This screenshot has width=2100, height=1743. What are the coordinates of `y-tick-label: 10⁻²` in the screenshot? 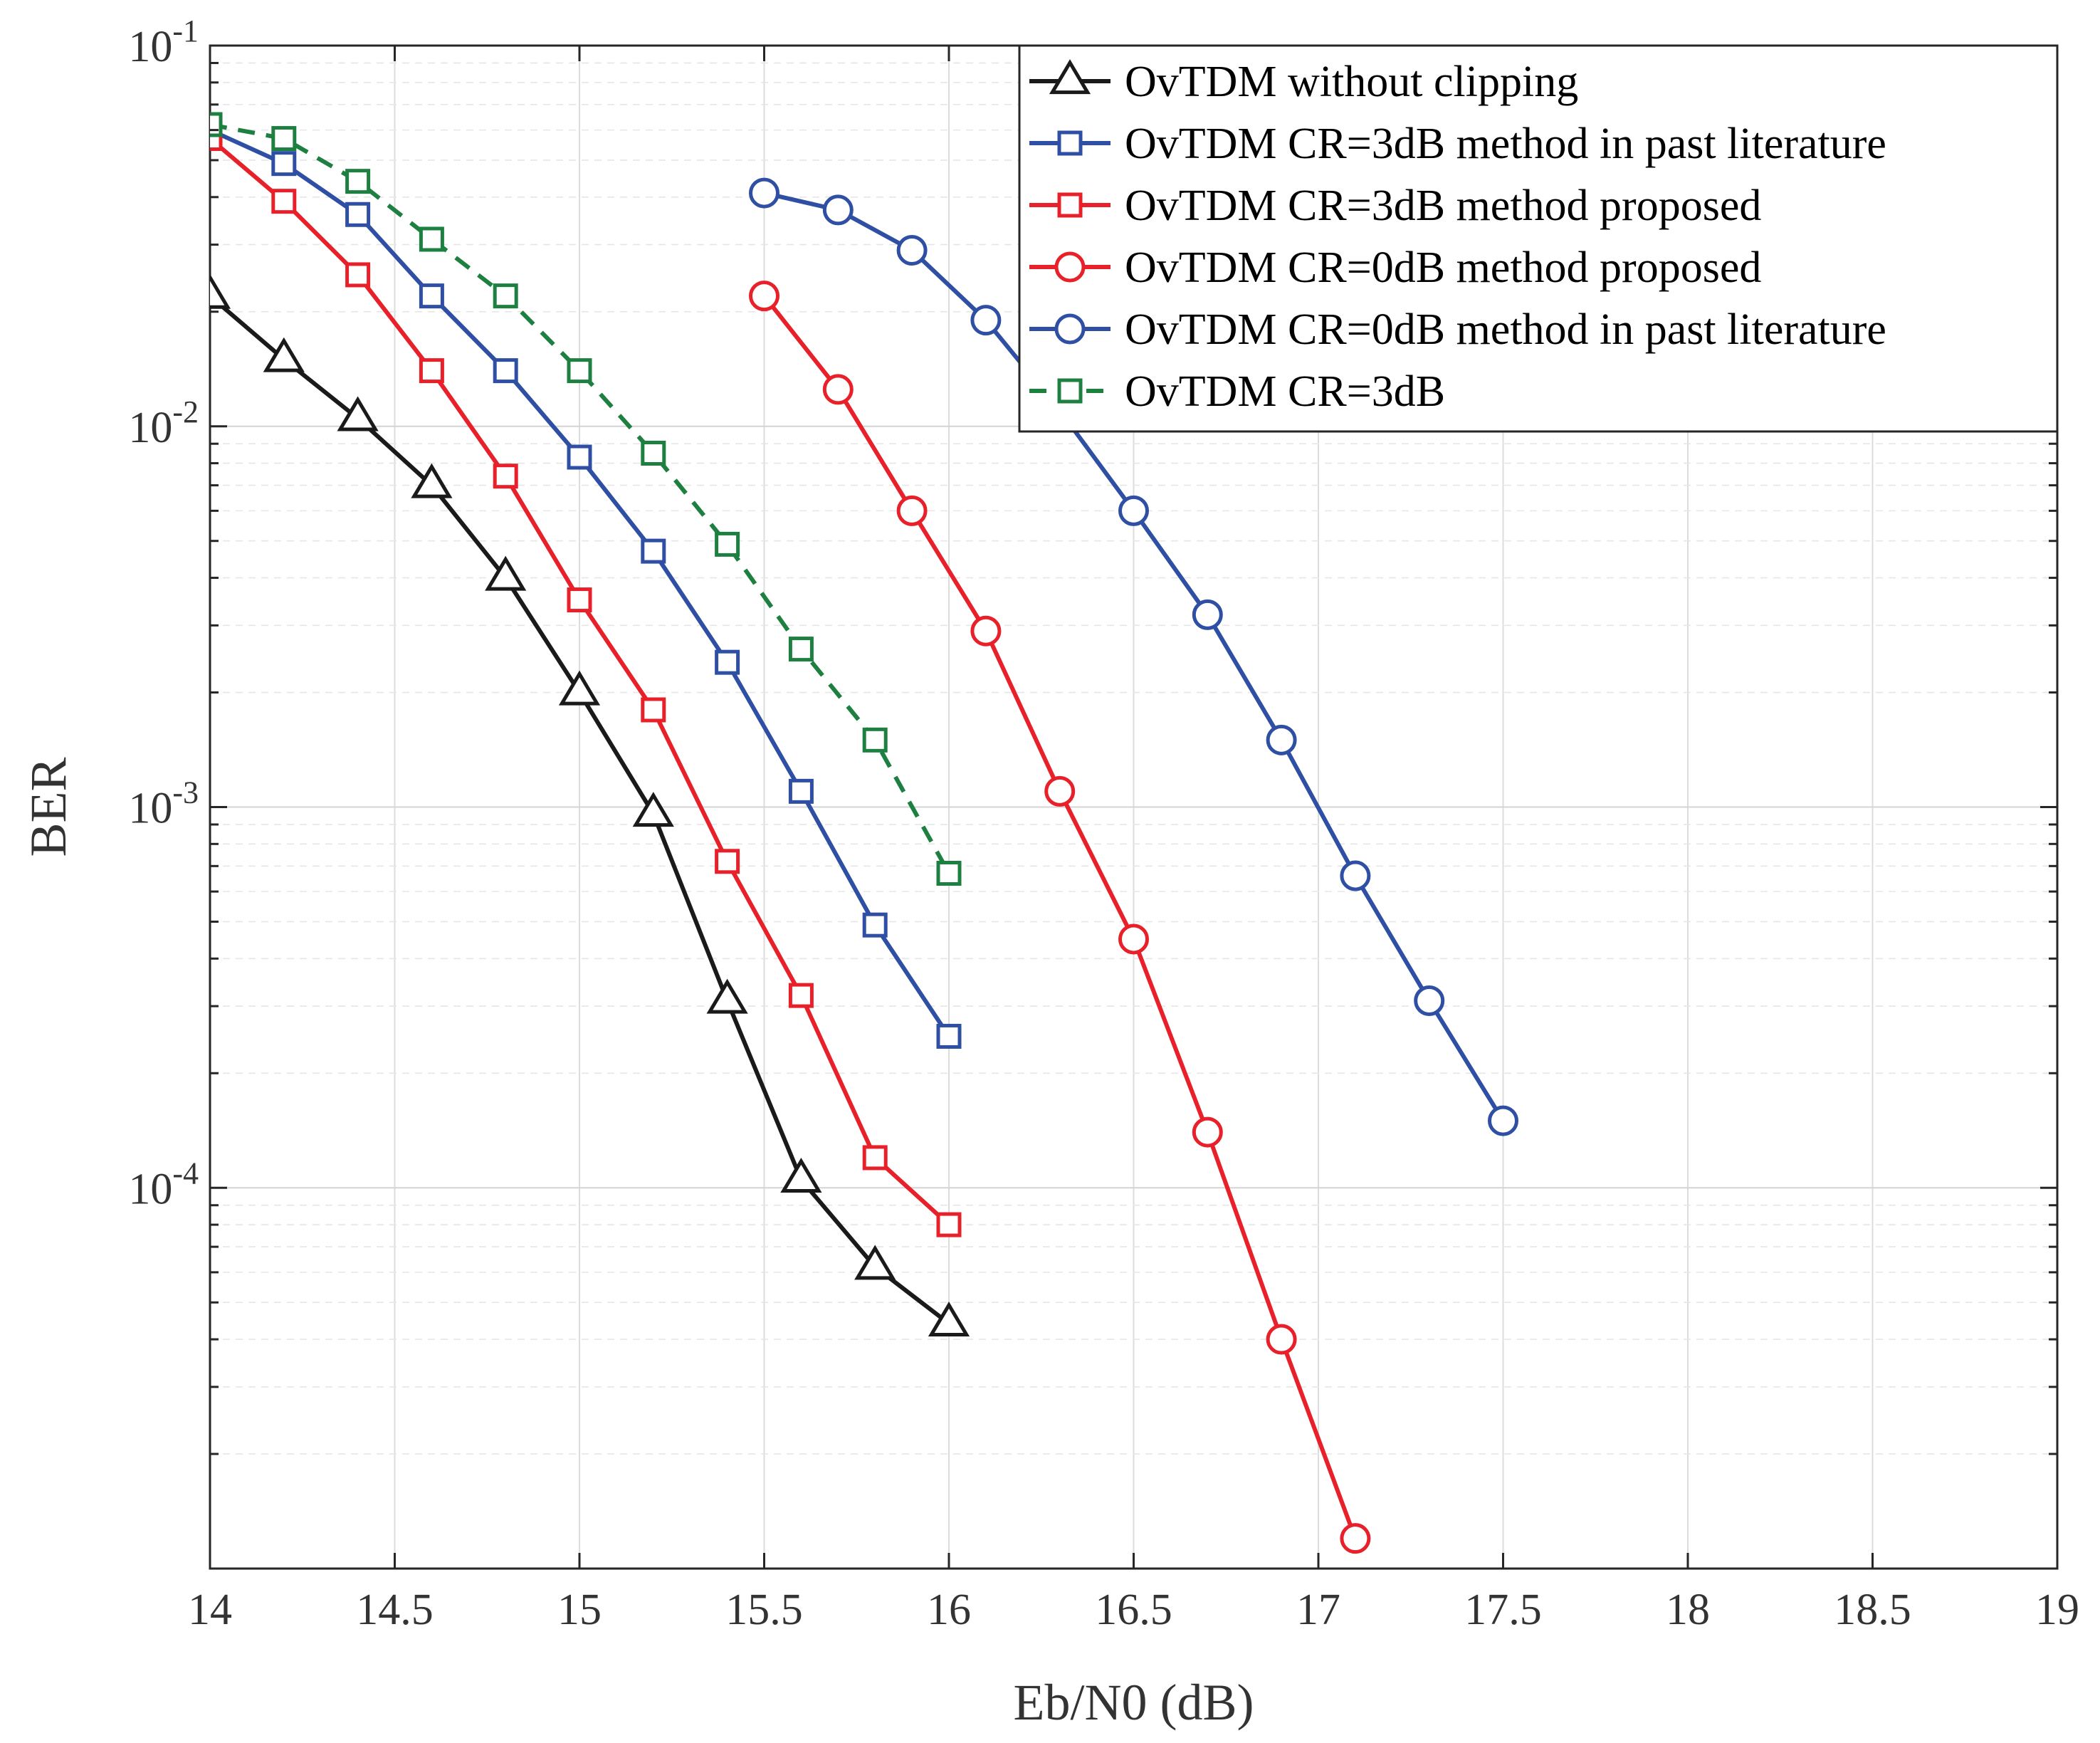 It's located at (163, 423).